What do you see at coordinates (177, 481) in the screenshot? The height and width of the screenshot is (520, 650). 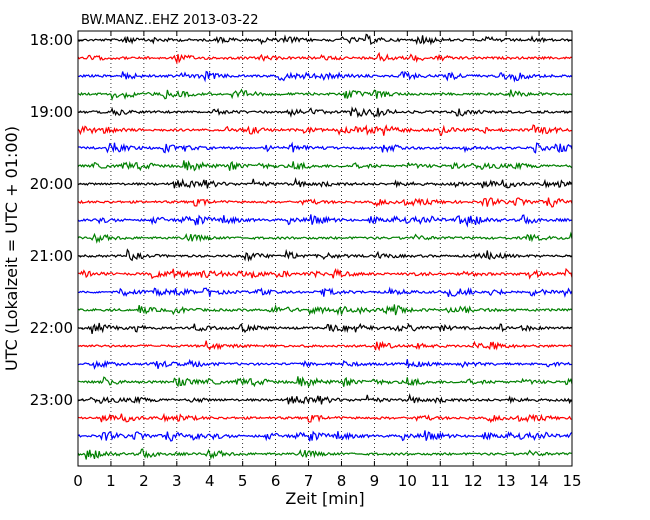 I see `x-tick-label: 3` at bounding box center [177, 481].